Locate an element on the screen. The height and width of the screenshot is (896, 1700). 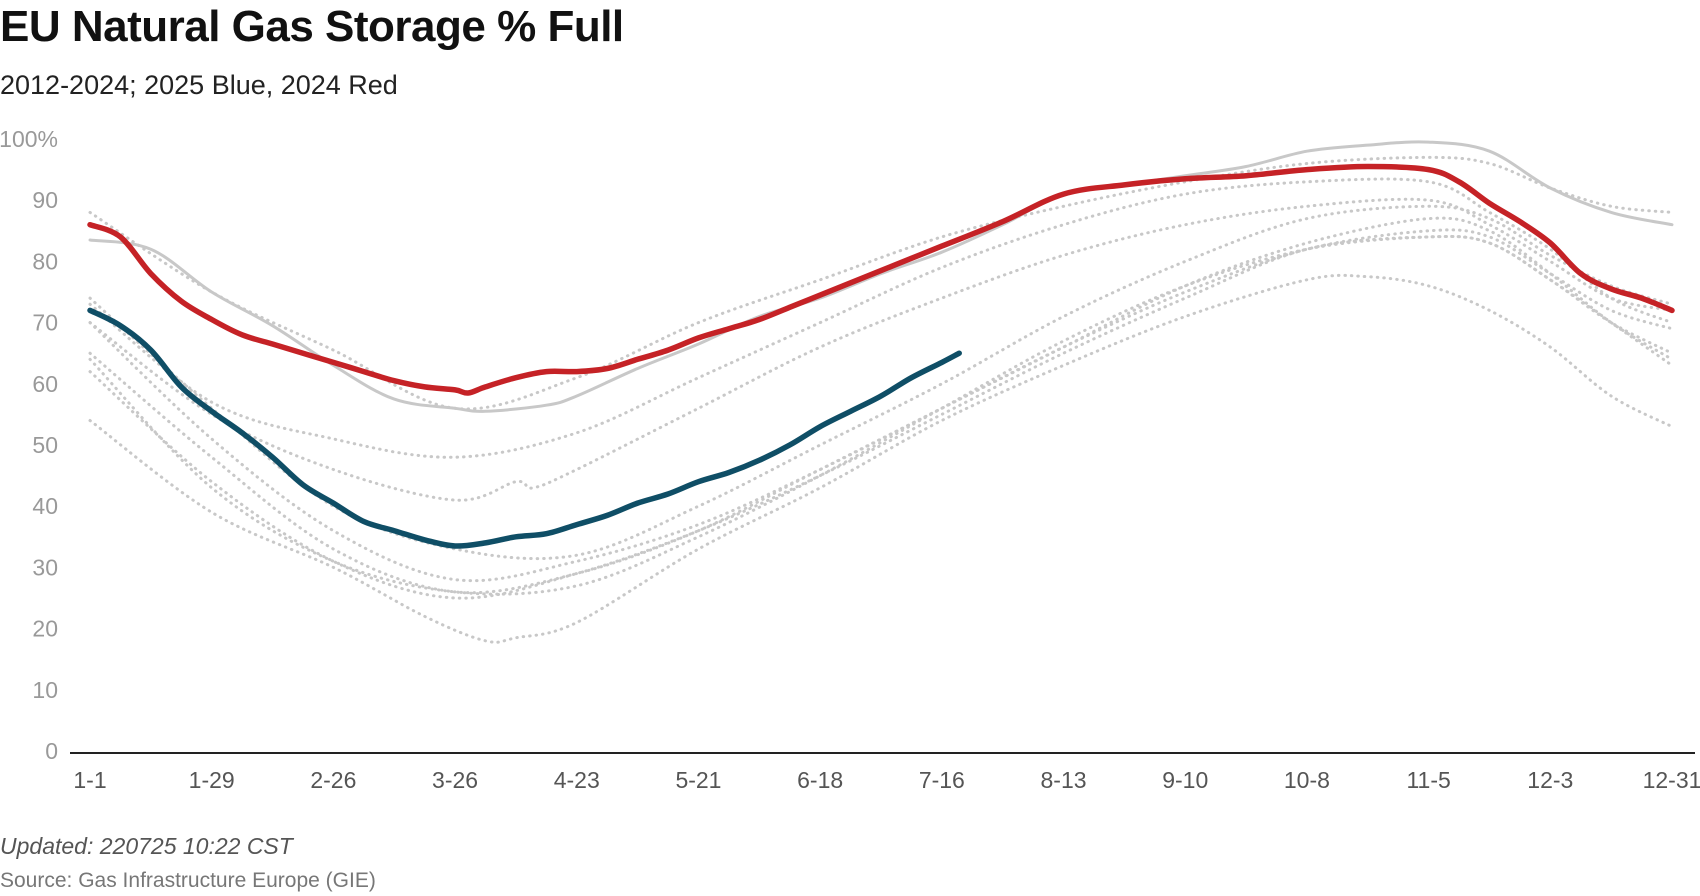
y-tick-label: 80 is located at coordinates (45, 261).